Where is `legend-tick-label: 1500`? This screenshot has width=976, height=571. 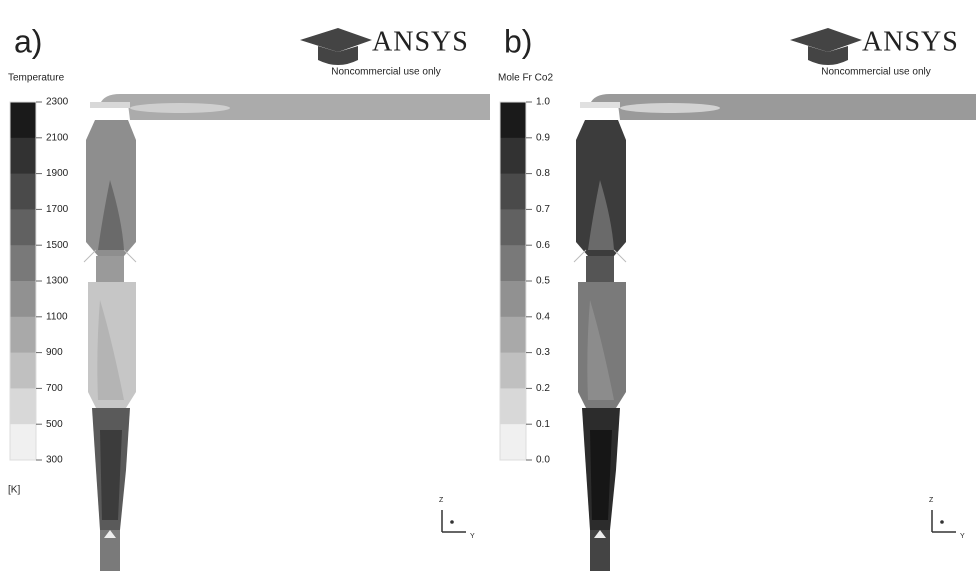
legend-tick-label: 1500 is located at coordinates (57, 245).